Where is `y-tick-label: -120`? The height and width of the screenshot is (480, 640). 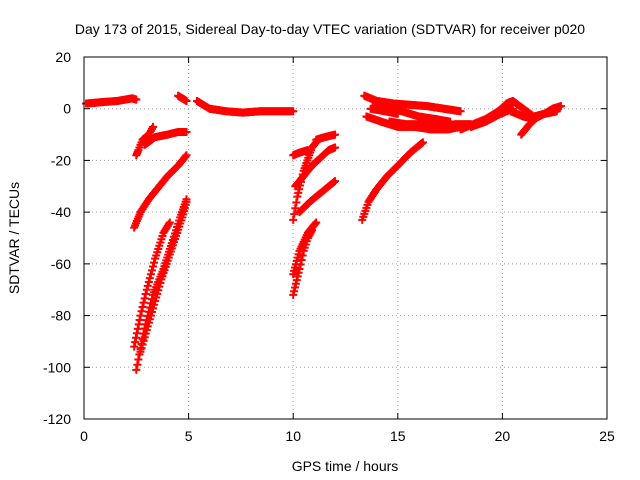 y-tick-label: -120 is located at coordinates (57, 419).